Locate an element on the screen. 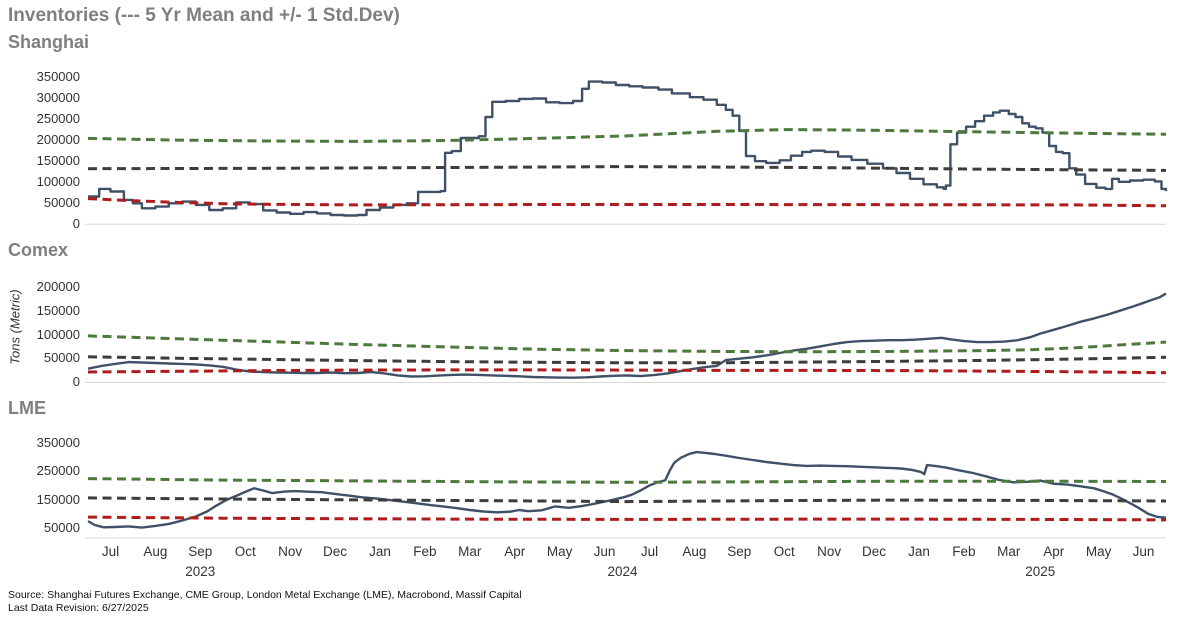 Image resolution: width=1200 pixels, height=627 pixels. shanghai-y-tick-label: 0 is located at coordinates (76, 224).